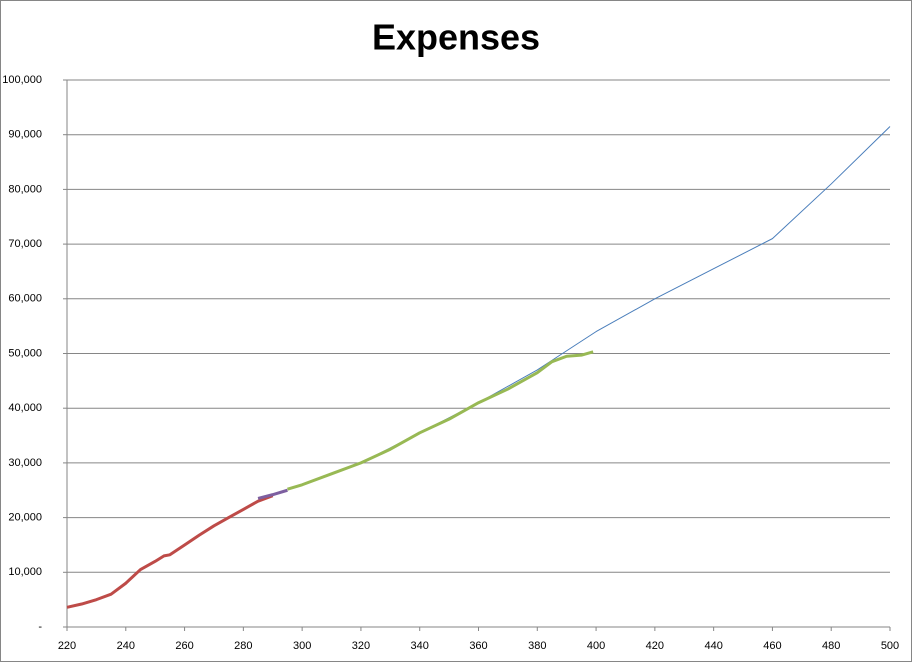 The image size is (913, 668). I want to click on x-tick-label: 320, so click(361, 646).